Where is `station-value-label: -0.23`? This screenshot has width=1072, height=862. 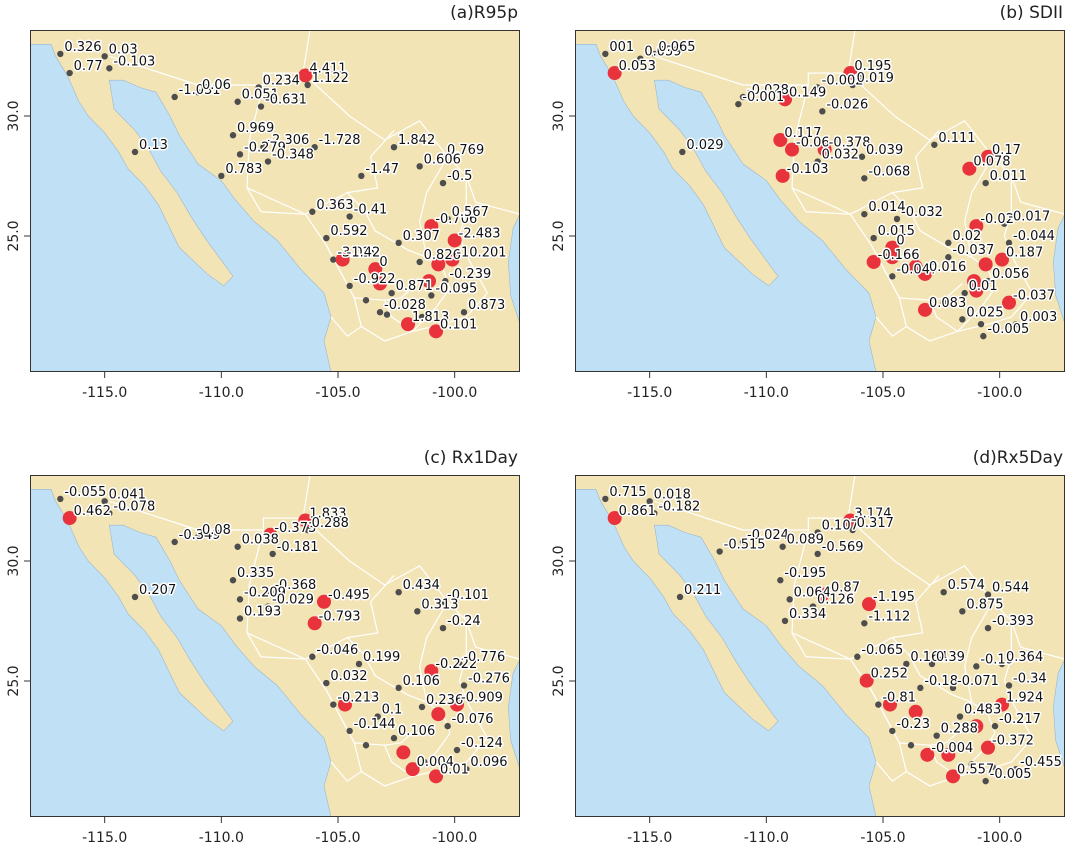
station-value-label: -0.23 is located at coordinates (913, 724).